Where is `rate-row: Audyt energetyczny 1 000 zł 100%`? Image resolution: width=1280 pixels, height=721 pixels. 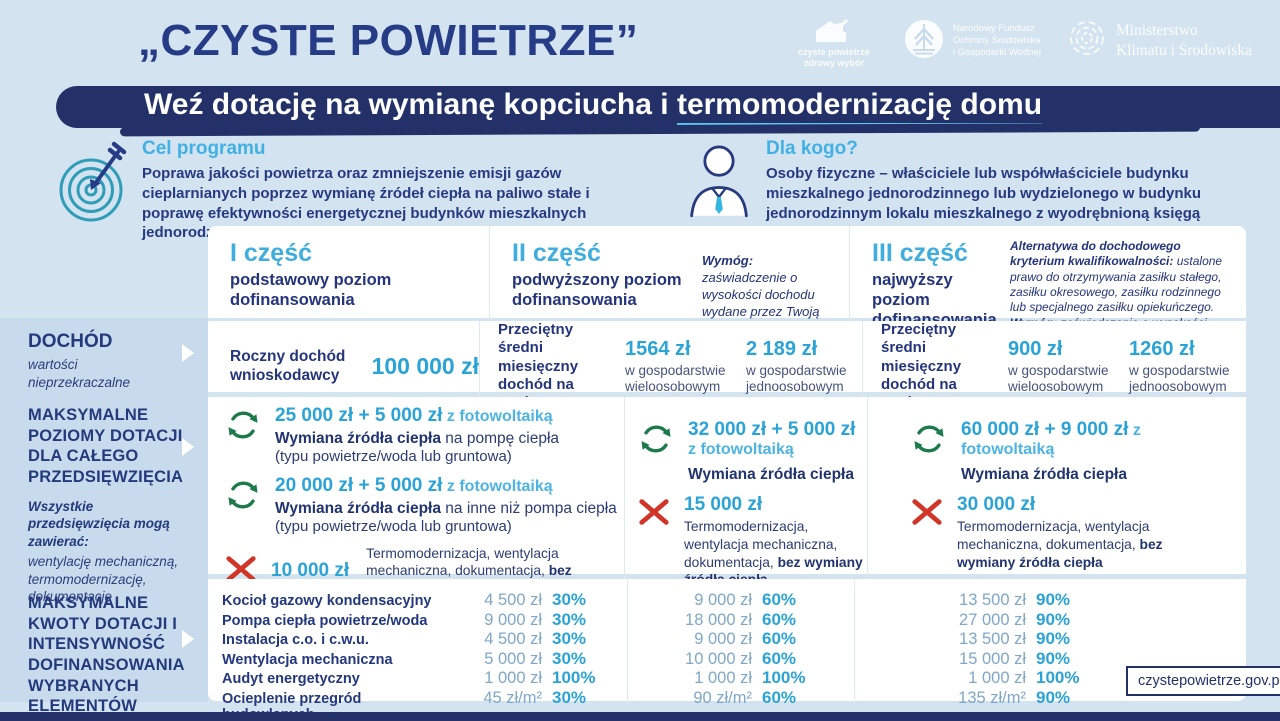 rate-row: Audyt energetyczny 1 000 zł 100% is located at coordinates (409, 677).